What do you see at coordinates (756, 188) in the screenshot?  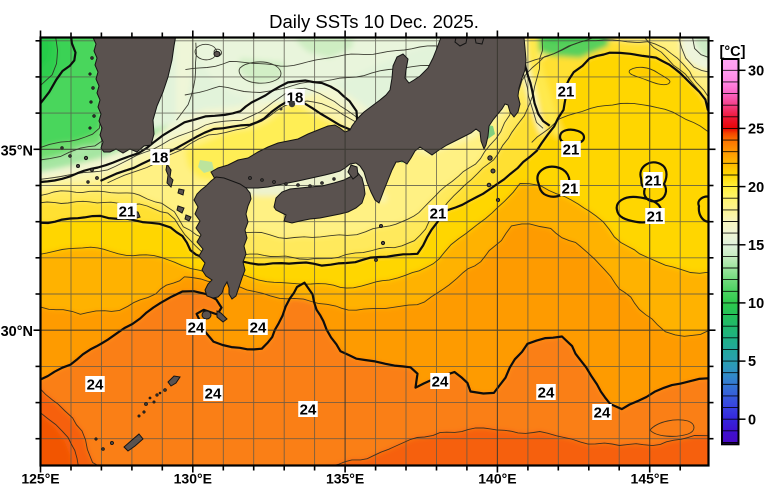 I see `svg-text: 20` at bounding box center [756, 188].